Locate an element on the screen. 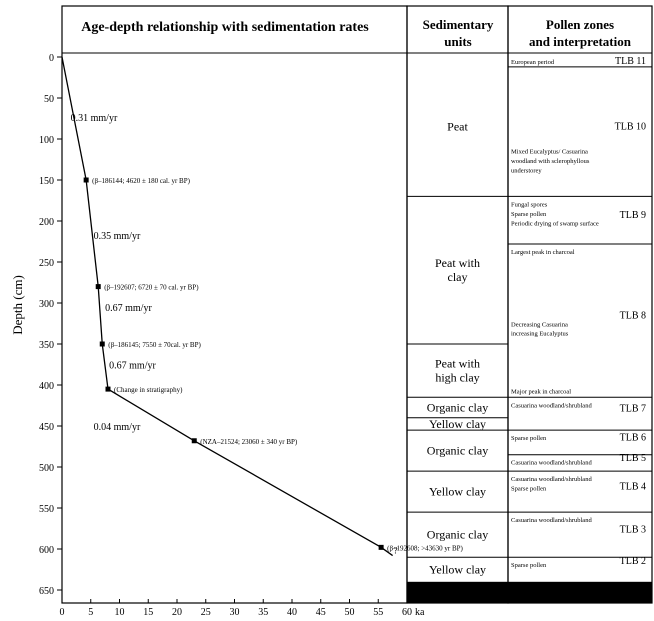  y-tick-label: 0 is located at coordinates (51, 58).